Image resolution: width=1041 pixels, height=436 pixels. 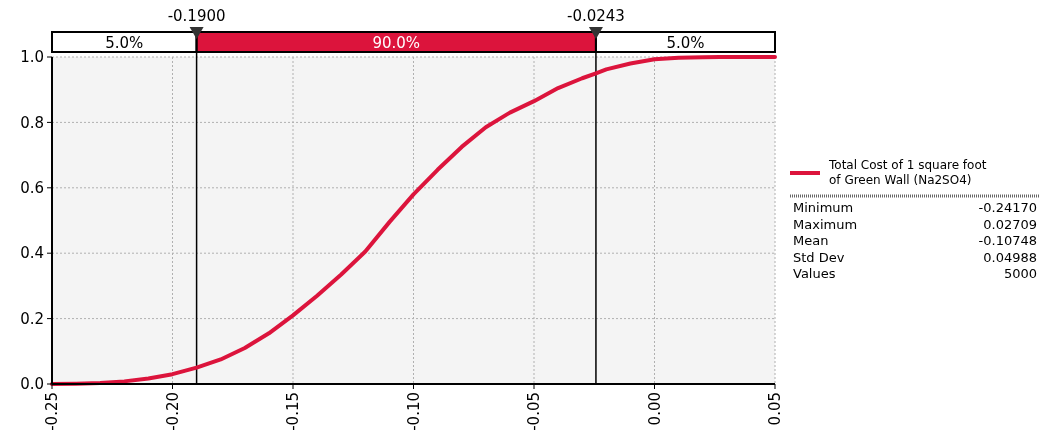 I want to click on x-tick-label: 0.05, so click(x=775, y=409).